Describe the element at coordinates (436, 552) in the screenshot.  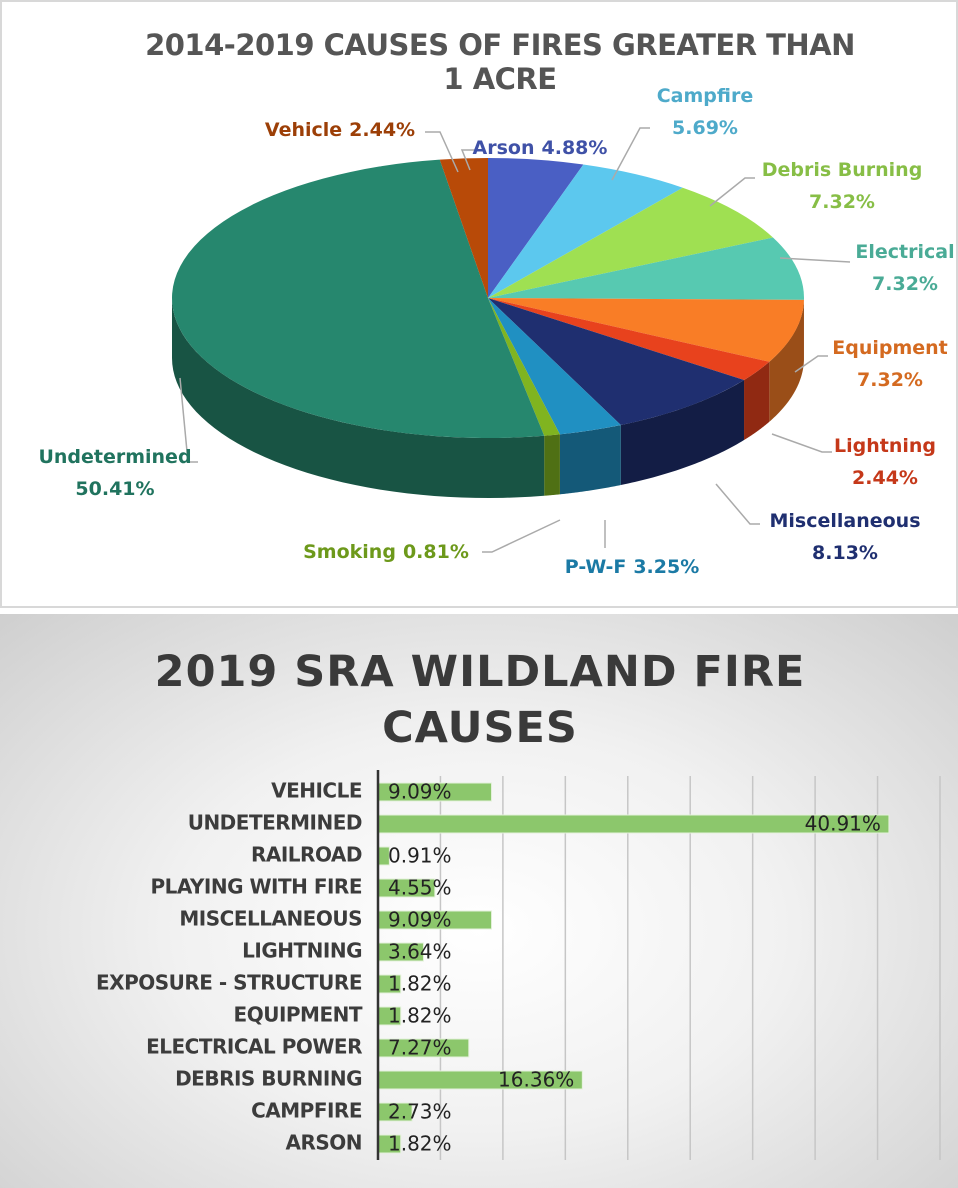
I see `slice-value: 0.81%` at that location.